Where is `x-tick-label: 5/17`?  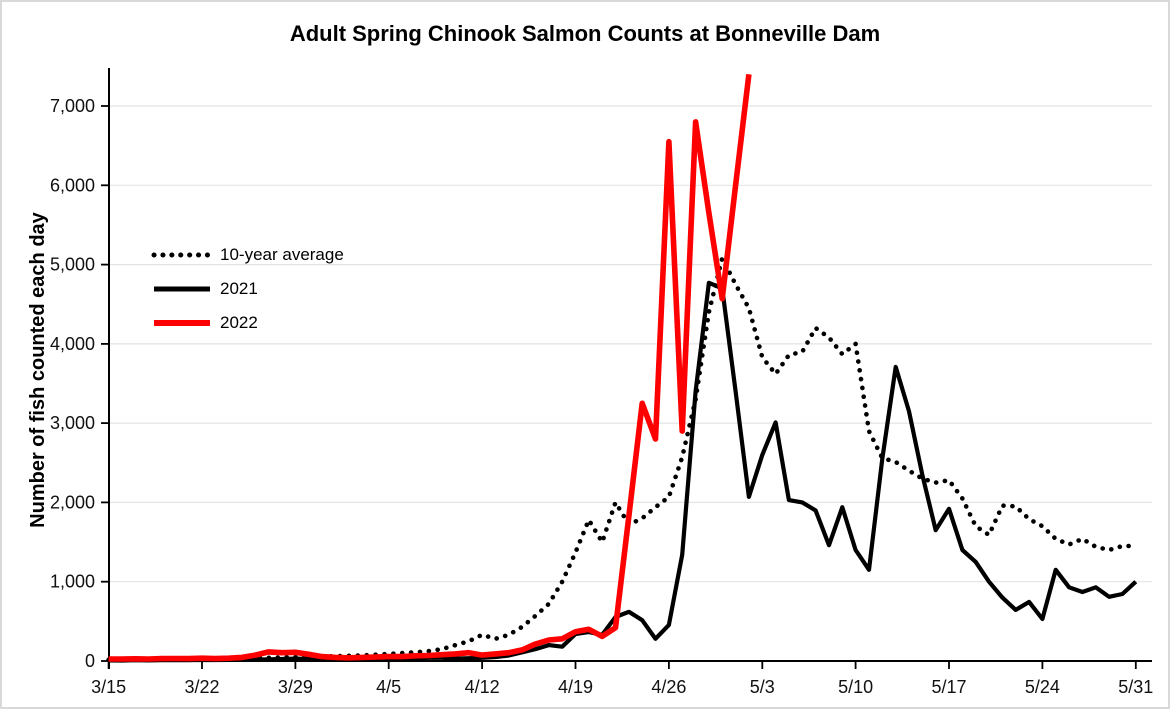 x-tick-label: 5/17 is located at coordinates (948, 687).